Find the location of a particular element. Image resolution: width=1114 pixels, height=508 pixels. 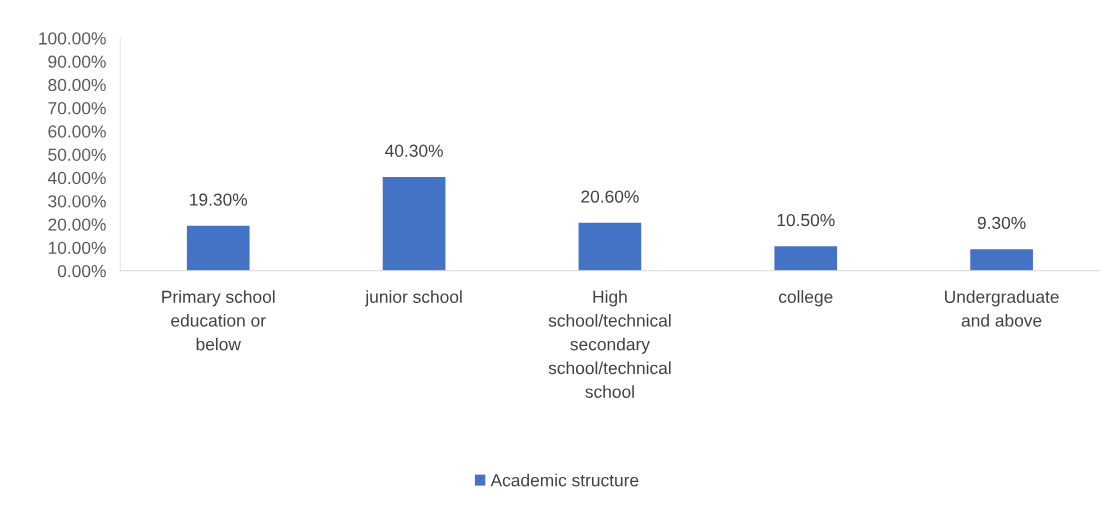

y-tick-label: 40.00% is located at coordinates (76, 178).